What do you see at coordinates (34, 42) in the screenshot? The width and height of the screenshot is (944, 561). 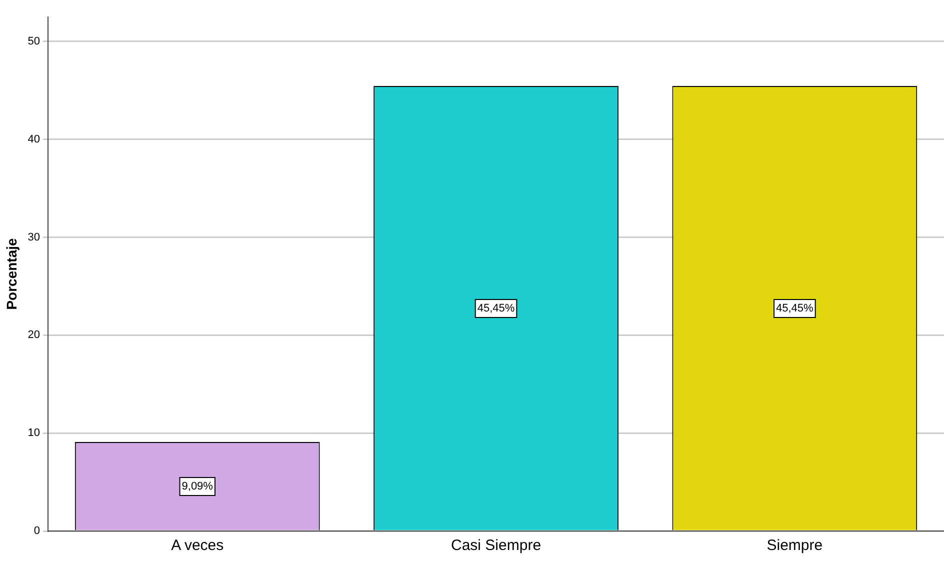 I see `y-tick-label: 50` at bounding box center [34, 42].